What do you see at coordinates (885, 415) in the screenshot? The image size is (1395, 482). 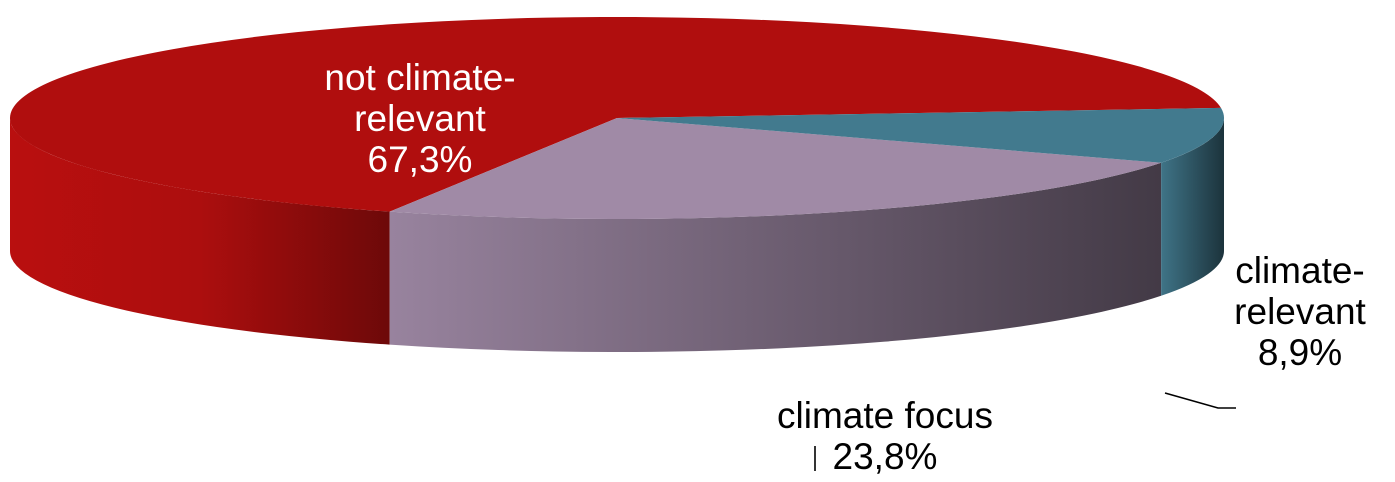 I see `slice-label-line: climate focus` at bounding box center [885, 415].